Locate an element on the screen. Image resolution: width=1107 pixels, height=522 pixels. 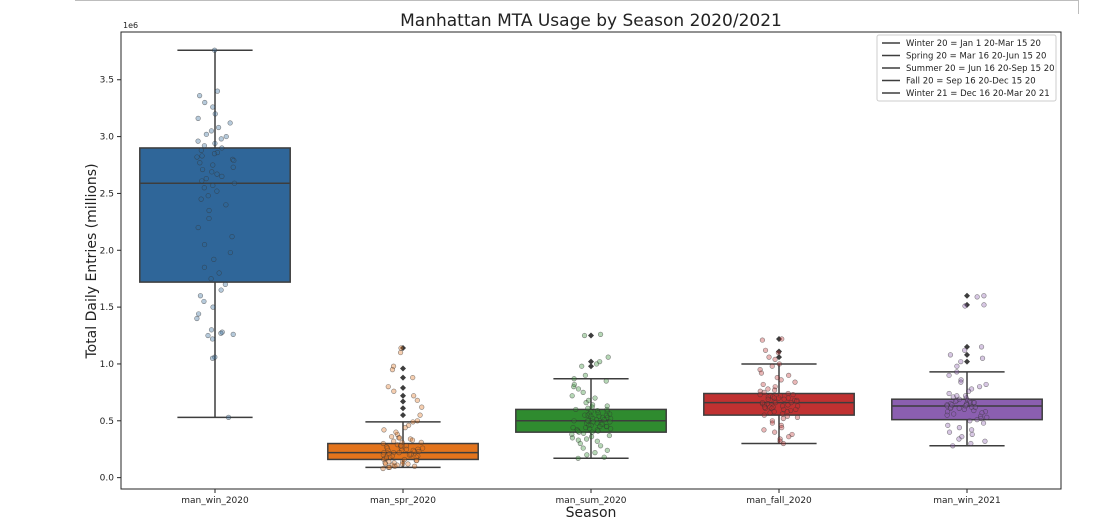
box-man-fall-2020 is located at coordinates (779, 404).